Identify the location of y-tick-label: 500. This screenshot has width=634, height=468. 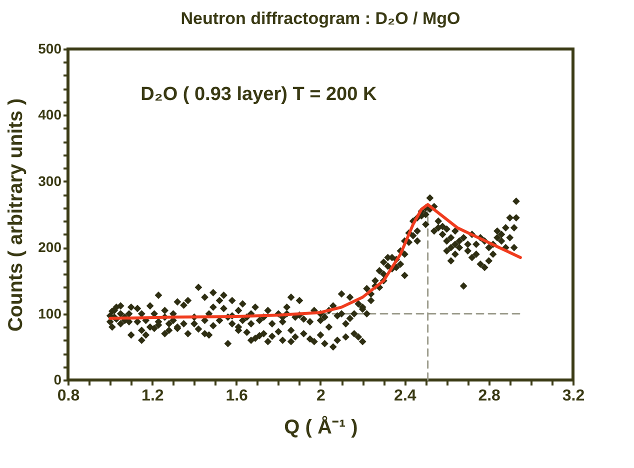
(50, 48).